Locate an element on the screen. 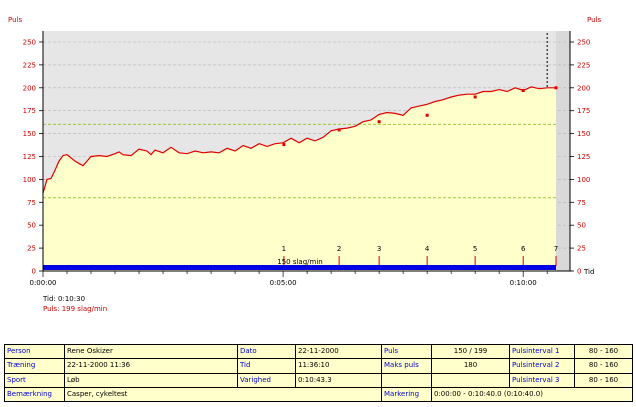 This screenshot has height=407, width=636. y-tick-label-left: 0 is located at coordinates (34, 272).